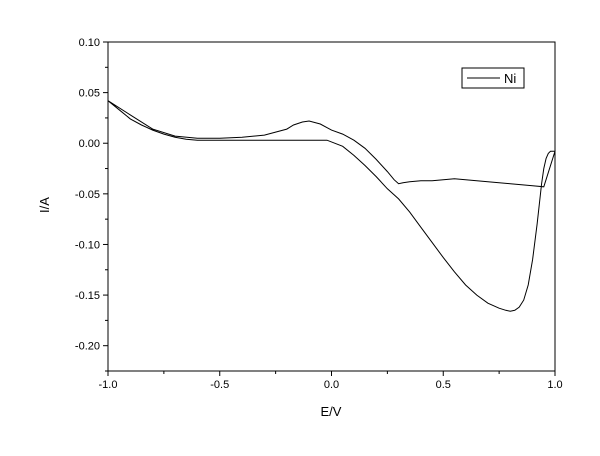 This screenshot has height=456, width=600. What do you see at coordinates (554, 385) in the screenshot?
I see `x-tick-label: 1.0` at bounding box center [554, 385].